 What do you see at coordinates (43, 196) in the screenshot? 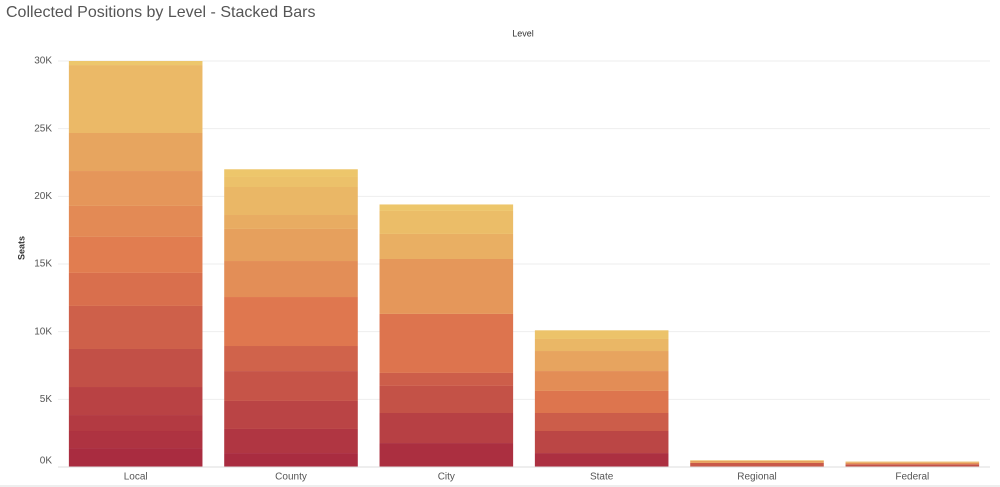
I see `y-tick-label: 20K` at bounding box center [43, 196].